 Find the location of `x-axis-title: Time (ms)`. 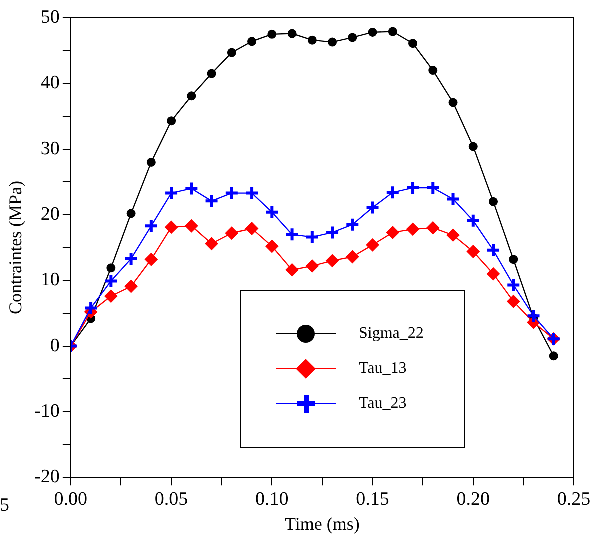

x-axis-title: Time (ms) is located at coordinates (322, 524).